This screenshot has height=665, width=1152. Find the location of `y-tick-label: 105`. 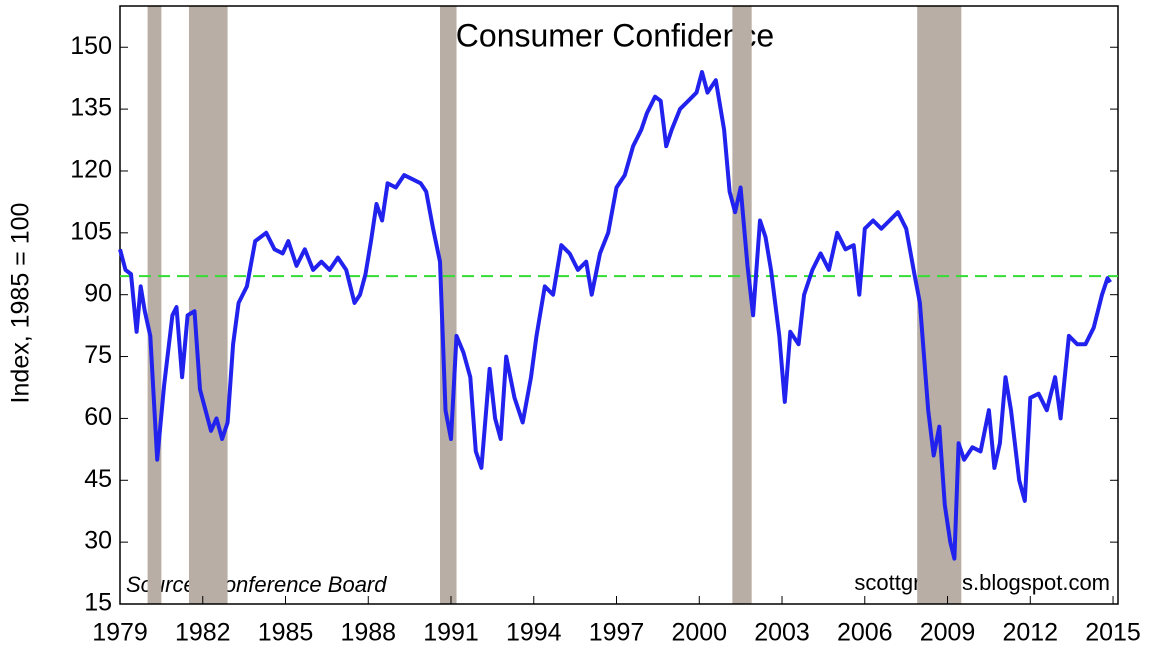

y-tick-label: 105 is located at coordinates (91, 231).